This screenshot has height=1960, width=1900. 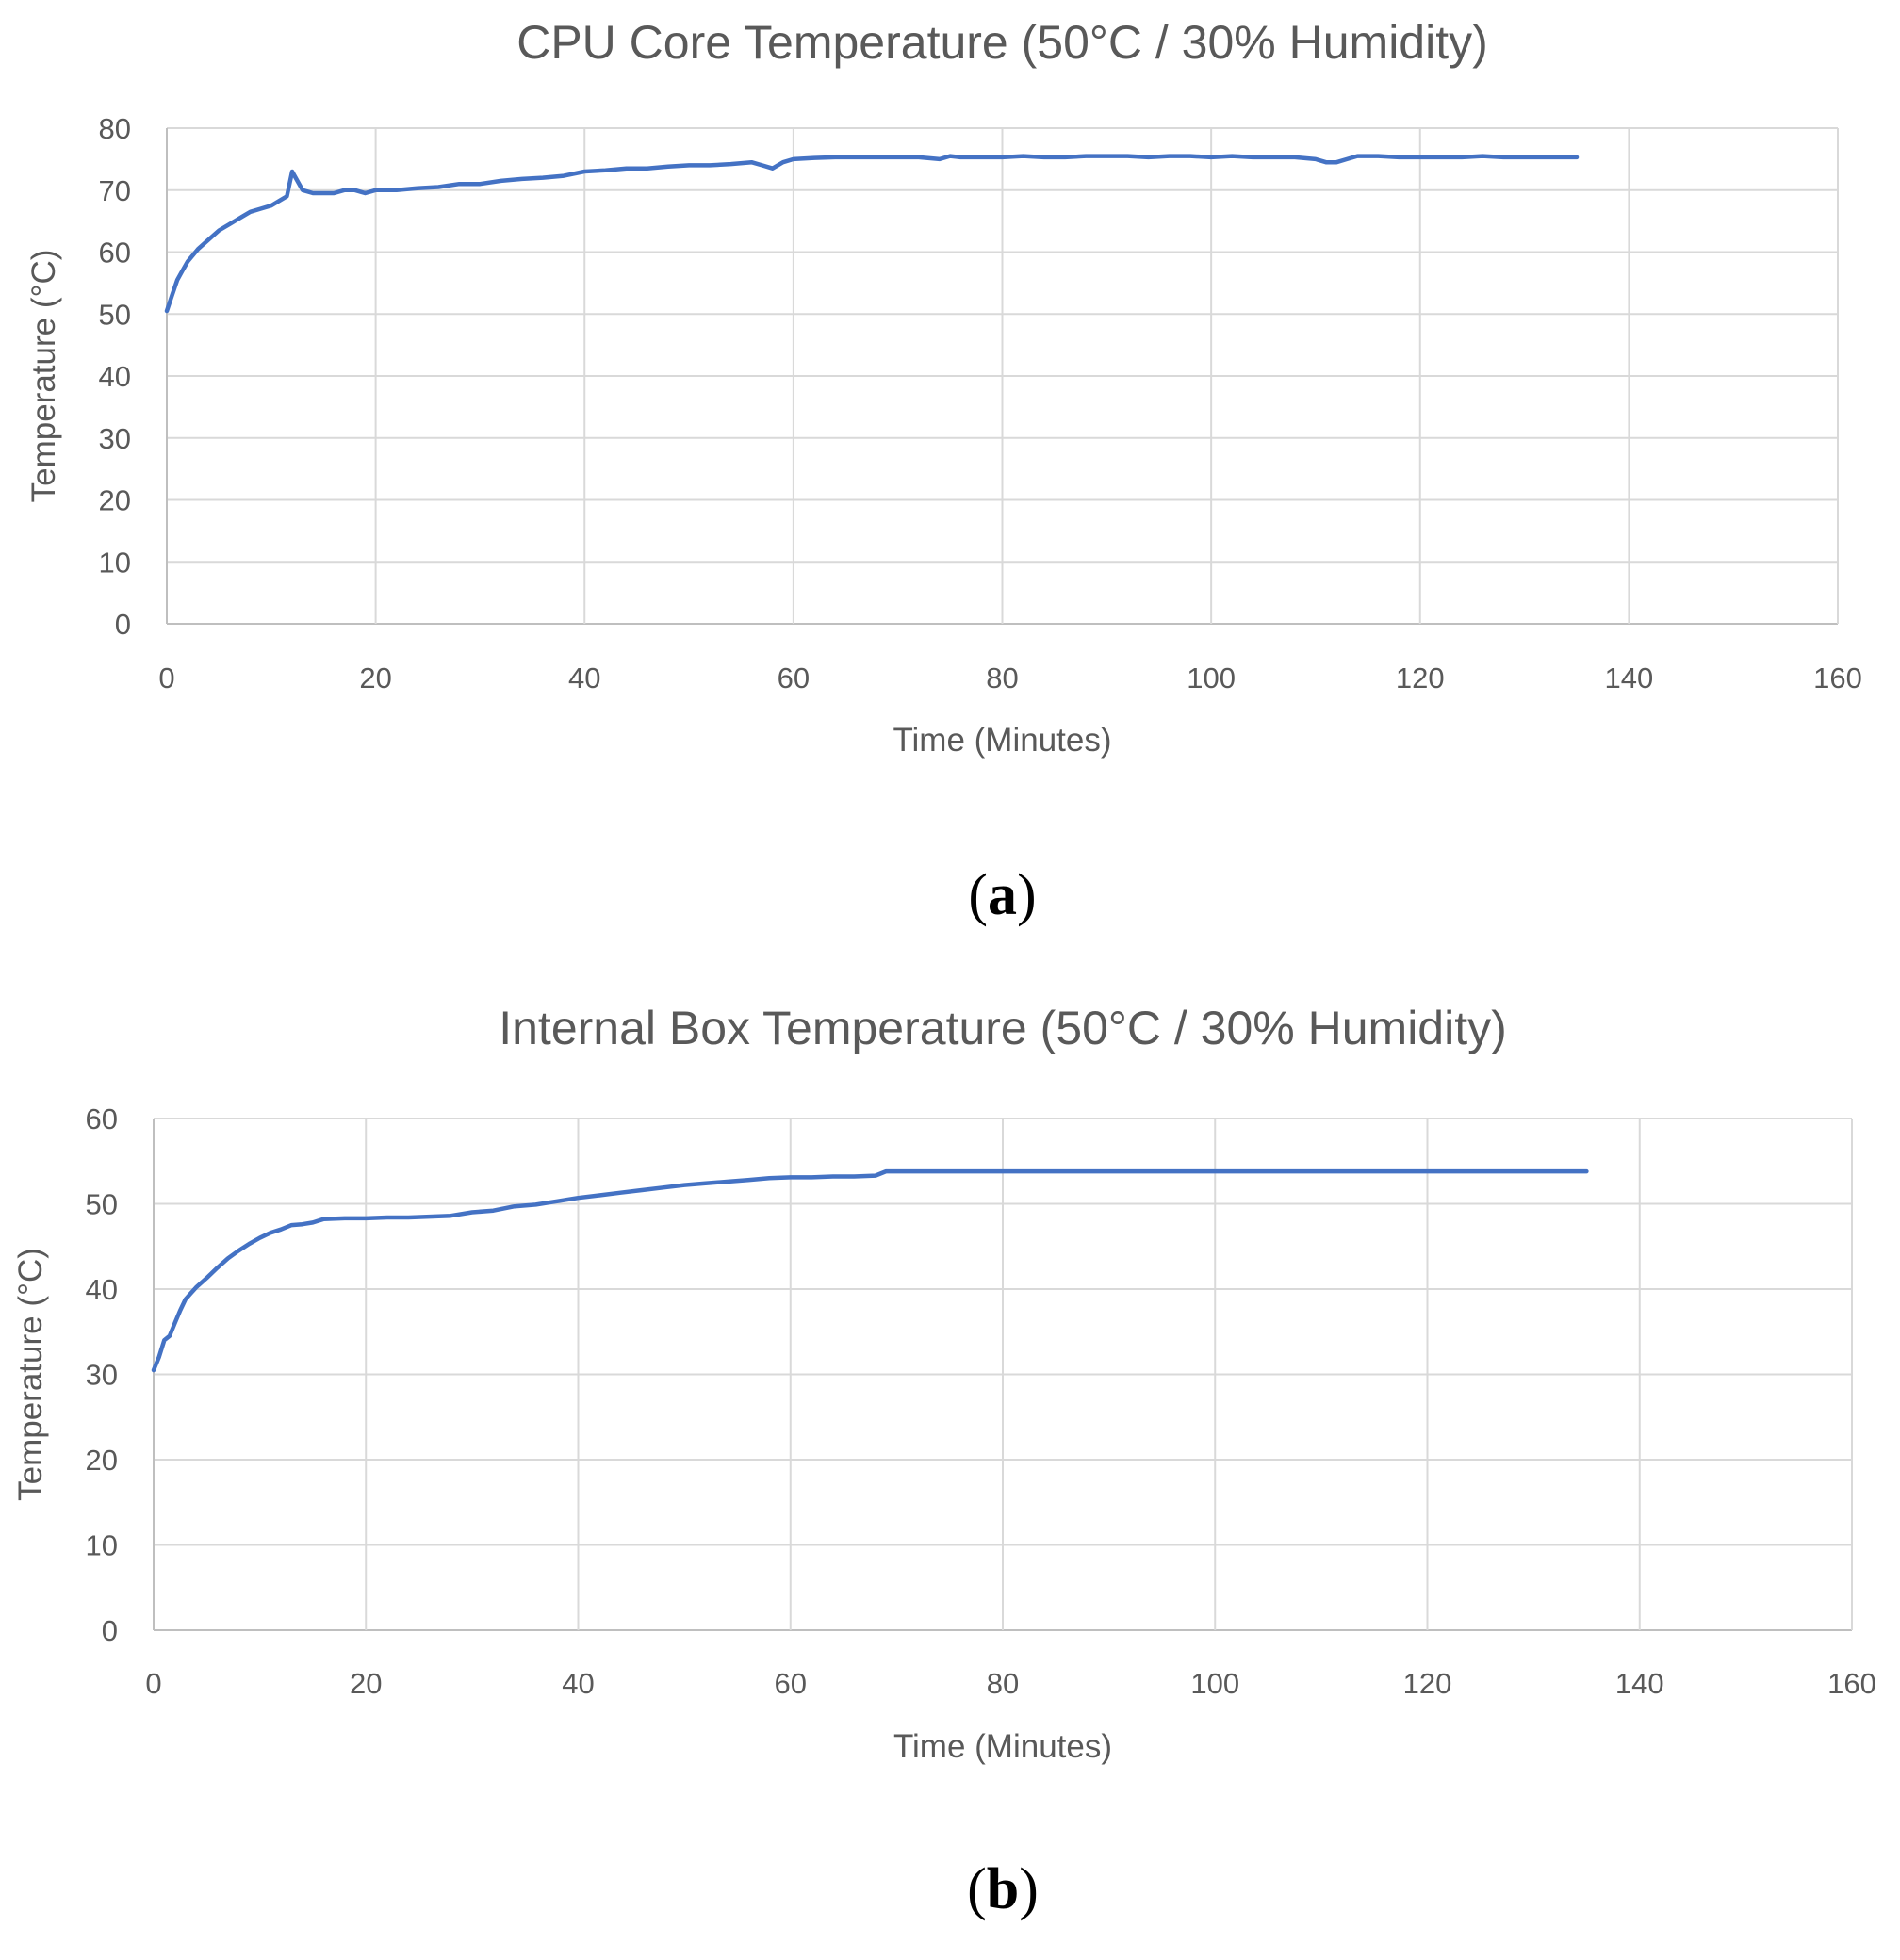 I want to click on chart-a-ytick-80: 80, so click(x=115, y=128).